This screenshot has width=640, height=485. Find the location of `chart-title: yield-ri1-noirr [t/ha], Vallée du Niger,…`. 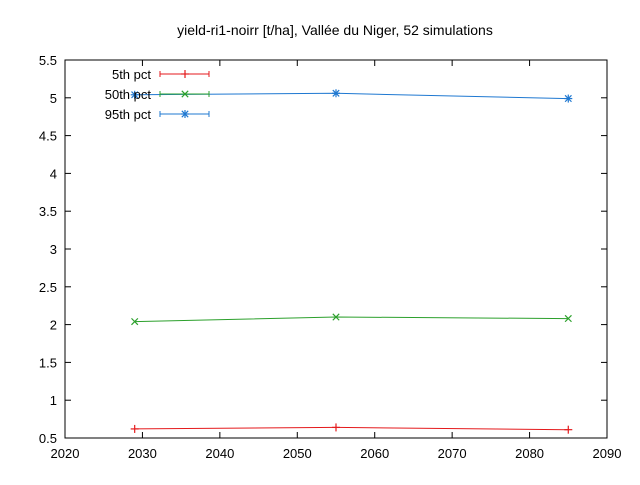

chart-title: yield-ri1-noirr [t/ha], Vallée du Niger,… is located at coordinates (335, 30).